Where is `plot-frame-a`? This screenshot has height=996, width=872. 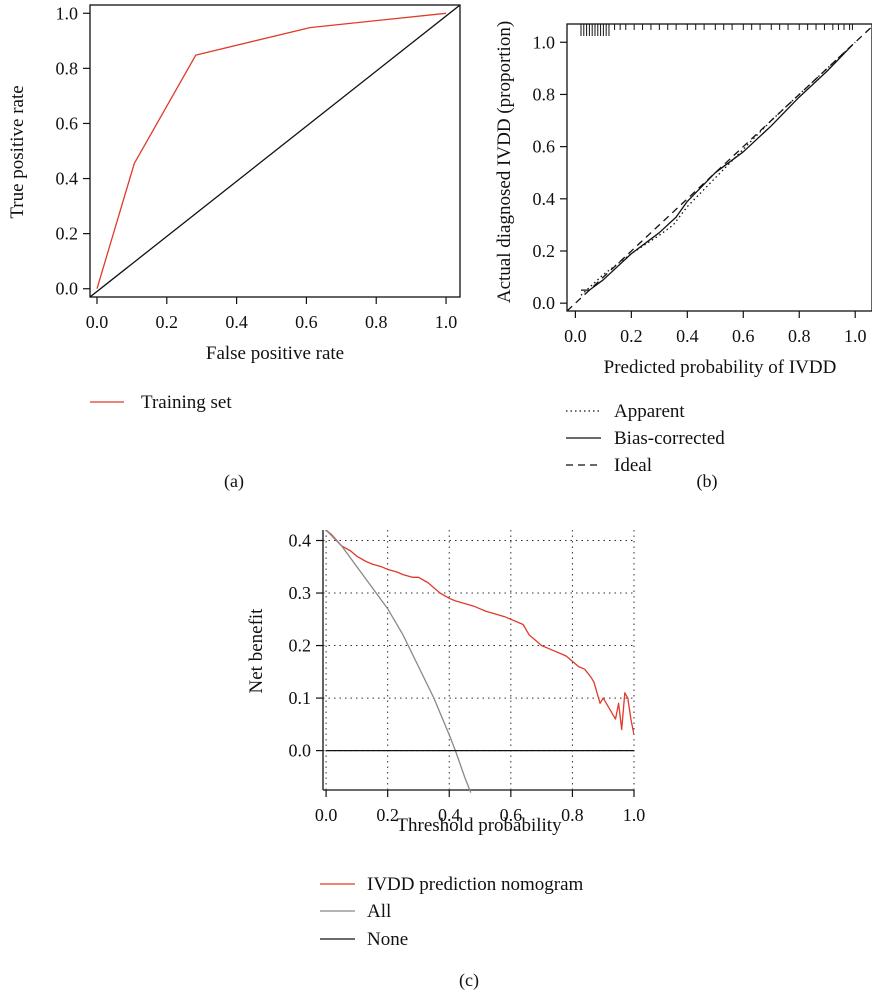
plot-frame-a is located at coordinates (275, 151).